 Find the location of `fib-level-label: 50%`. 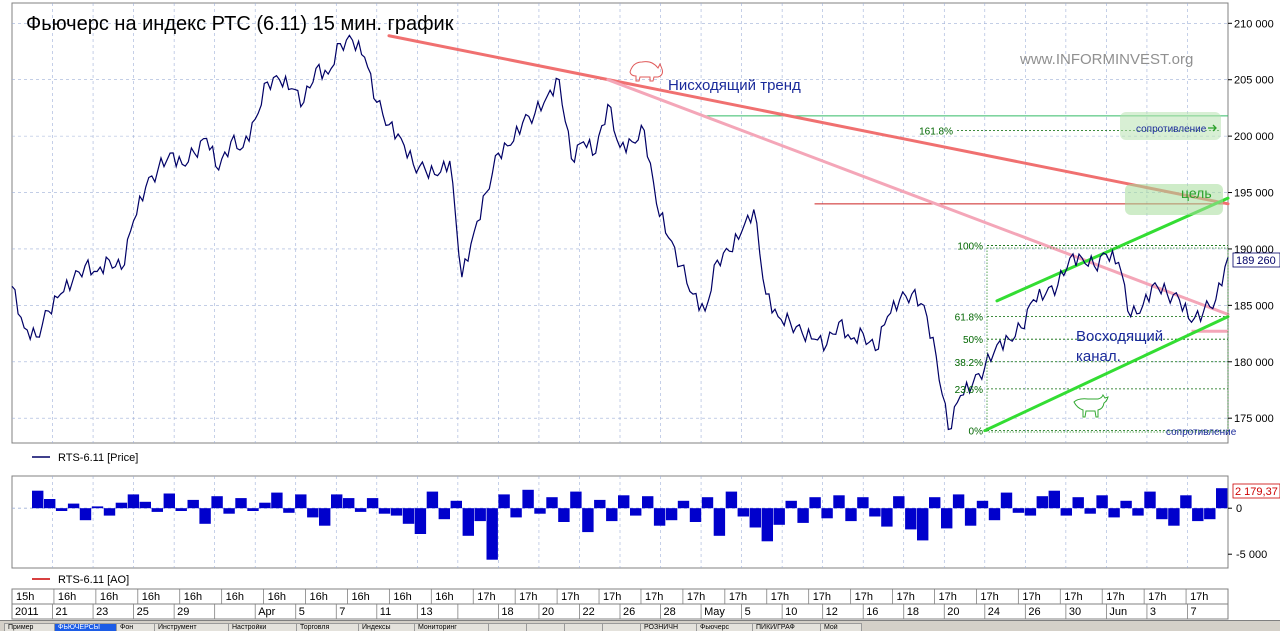

fib-level-label: 50% is located at coordinates (973, 340).